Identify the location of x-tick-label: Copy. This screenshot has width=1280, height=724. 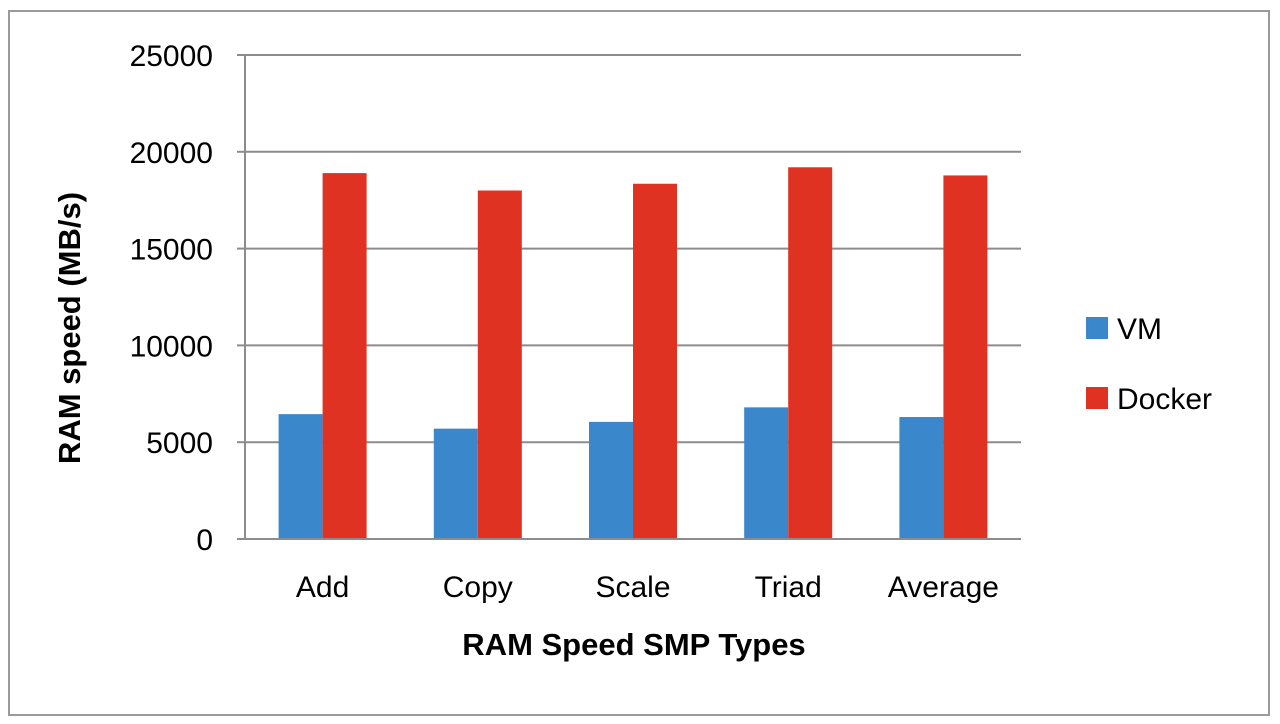
(478, 587).